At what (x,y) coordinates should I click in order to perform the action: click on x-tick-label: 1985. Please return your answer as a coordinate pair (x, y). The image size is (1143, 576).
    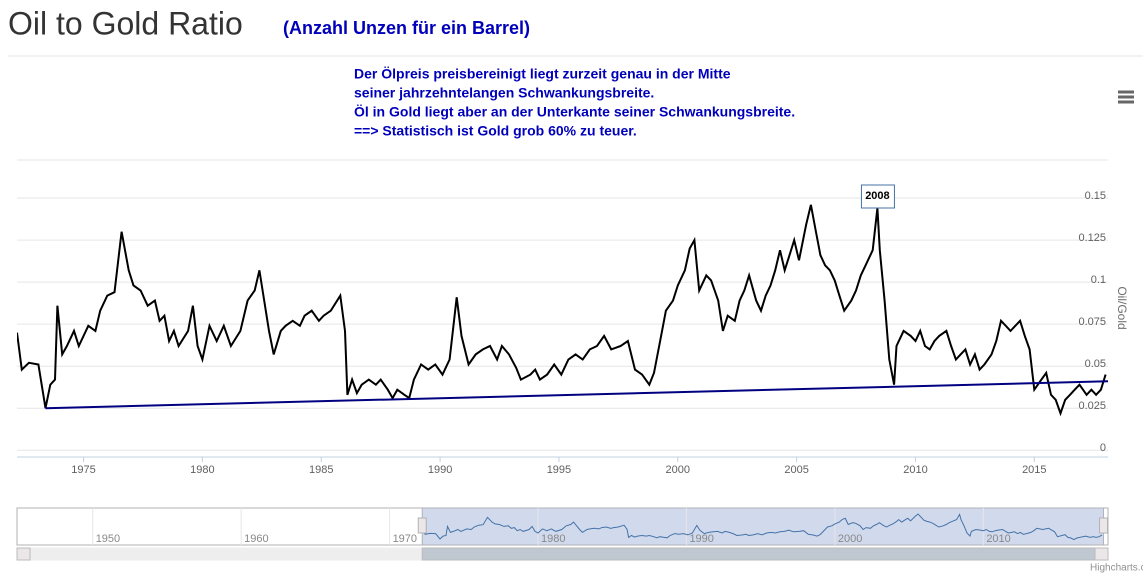
    Looking at the image, I should click on (321, 470).